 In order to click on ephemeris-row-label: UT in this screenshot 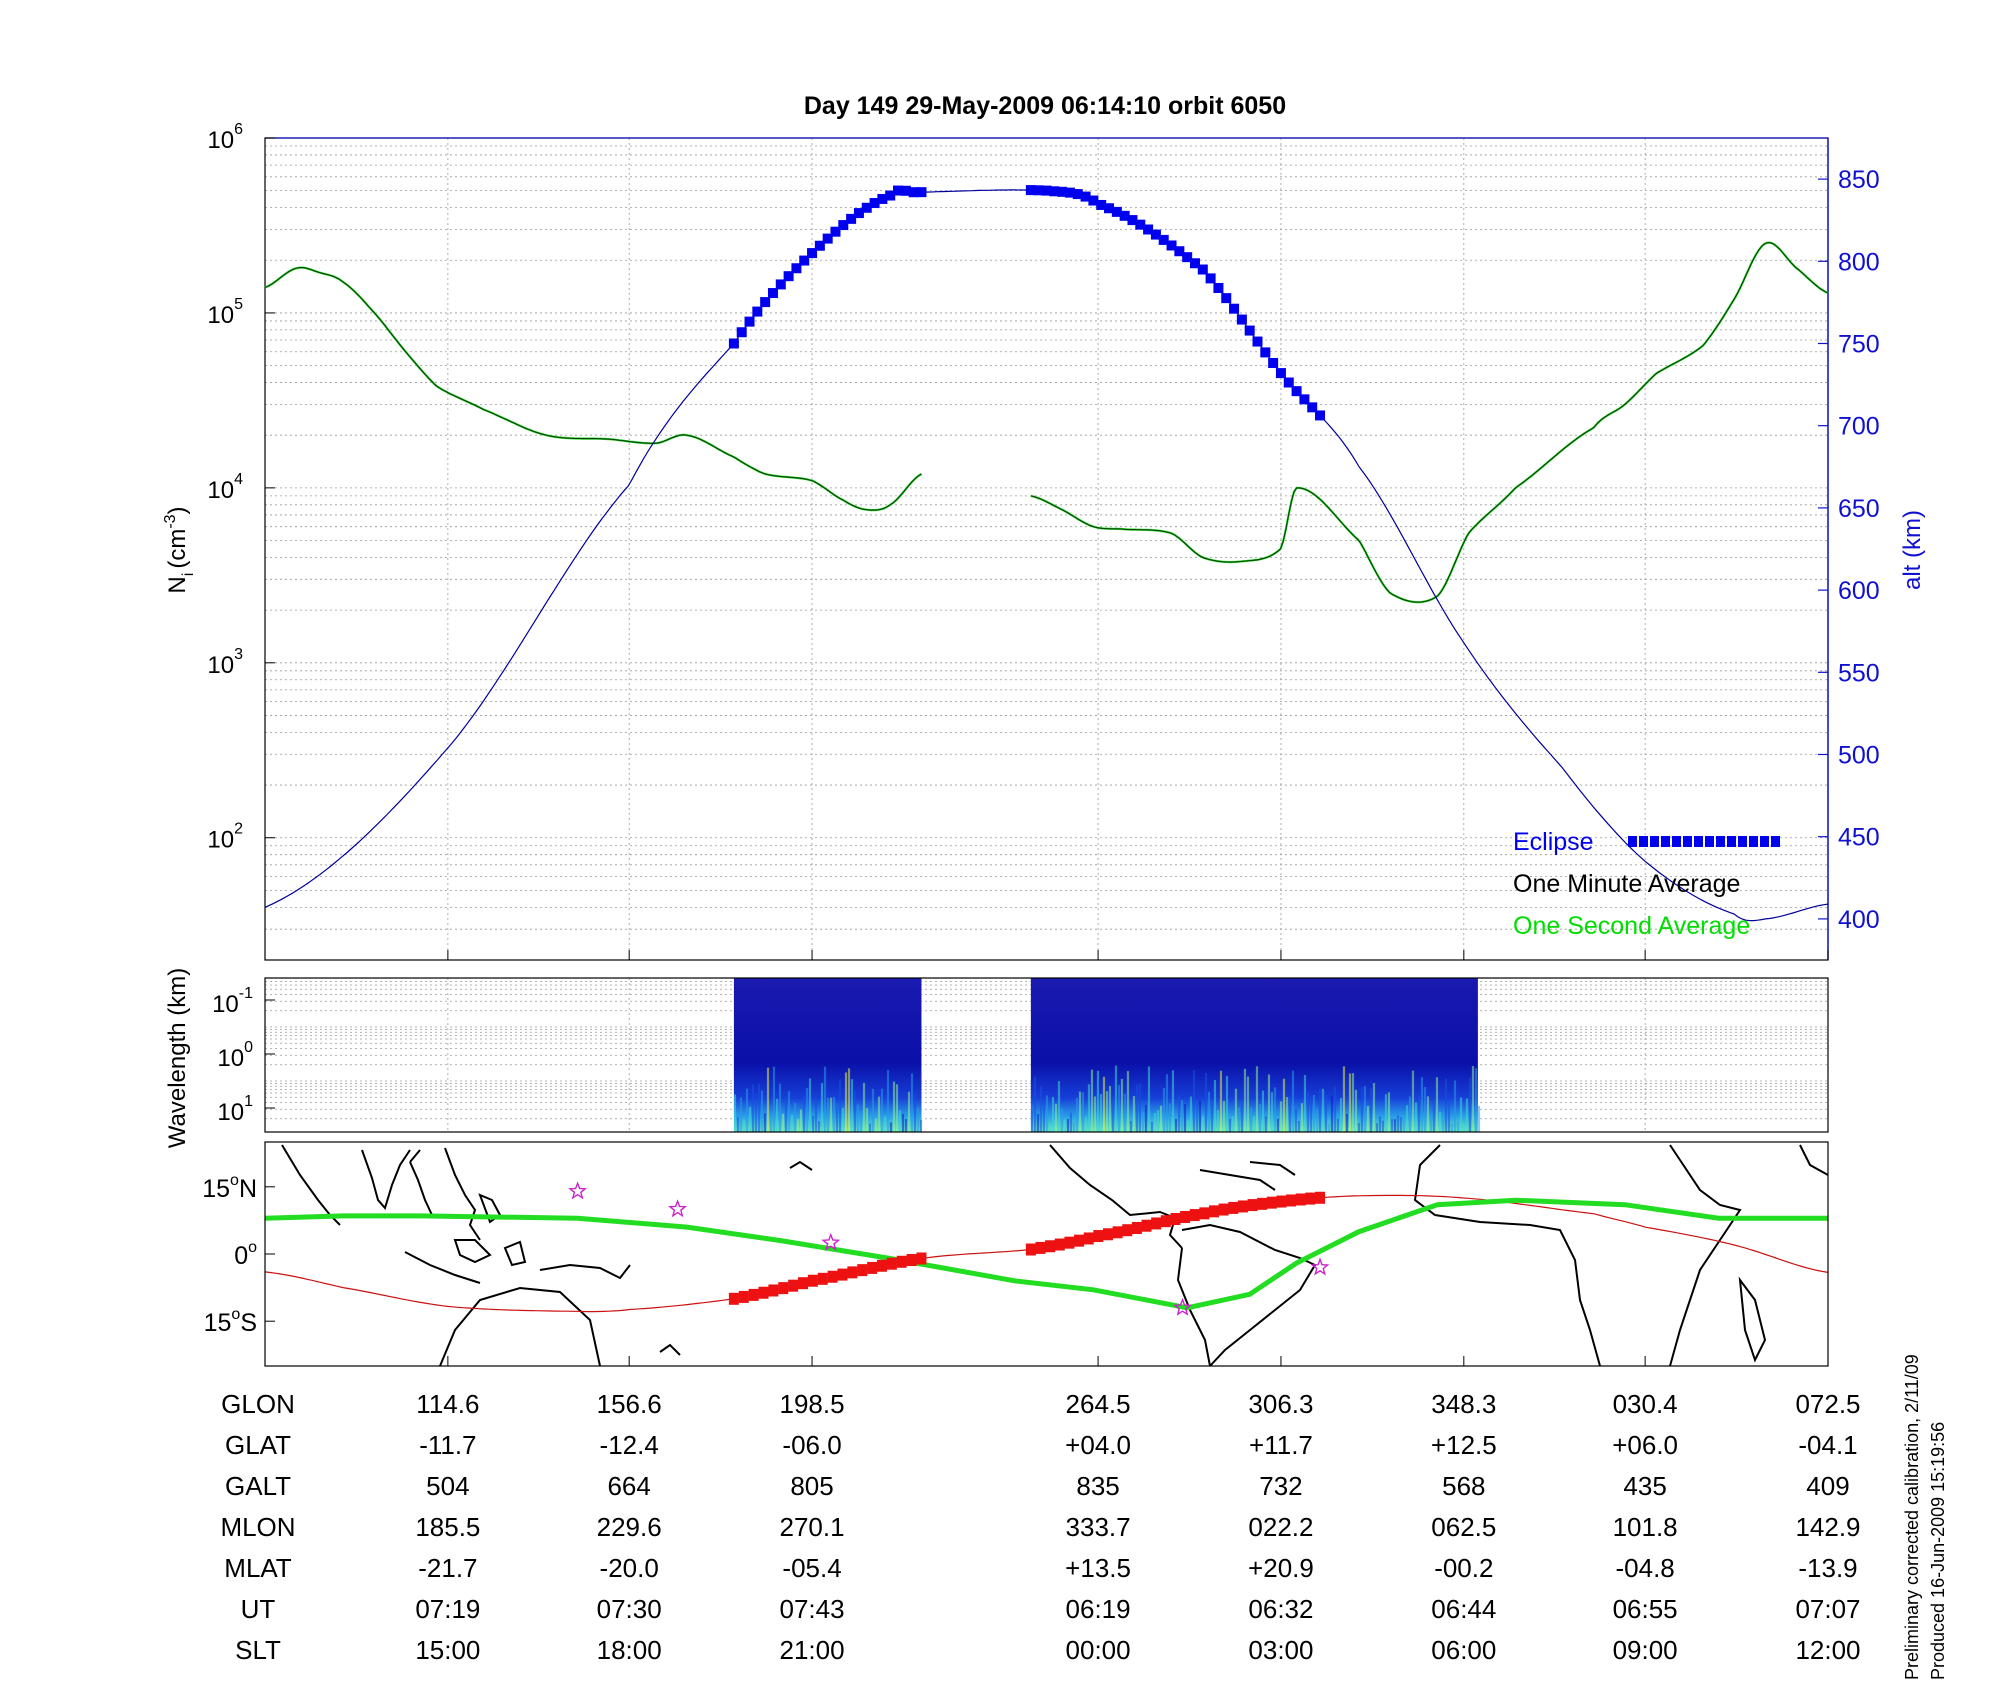, I will do `click(258, 1609)`.